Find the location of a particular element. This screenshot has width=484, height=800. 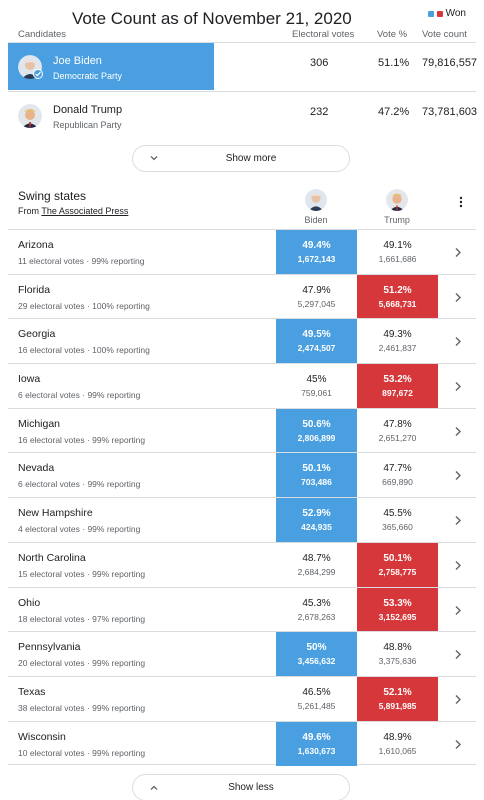

check-icon is located at coordinates (38, 74).